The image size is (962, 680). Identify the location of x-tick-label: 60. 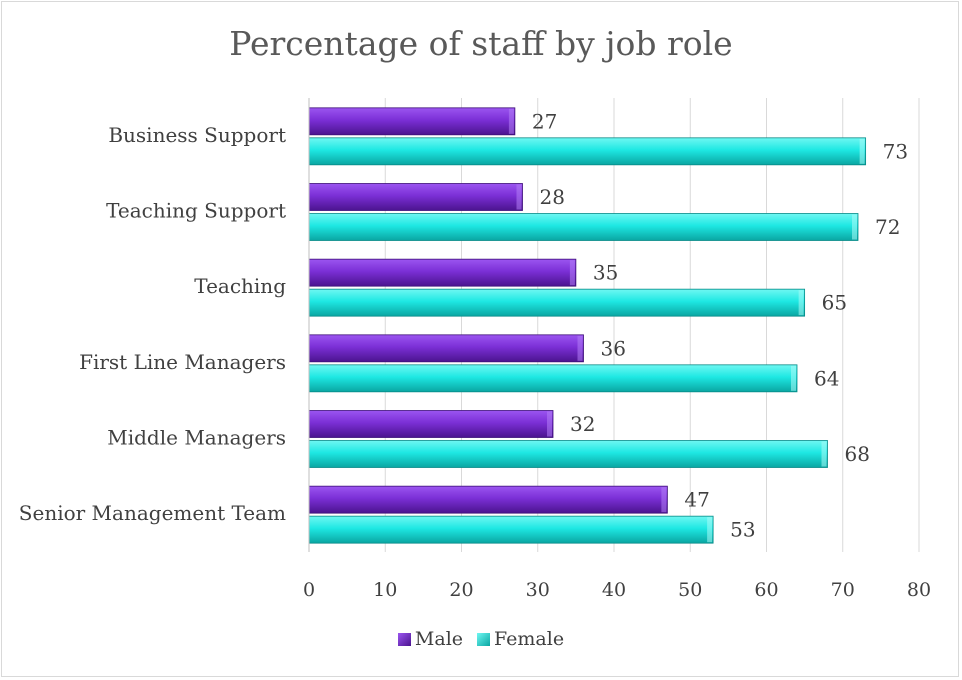
(766, 590).